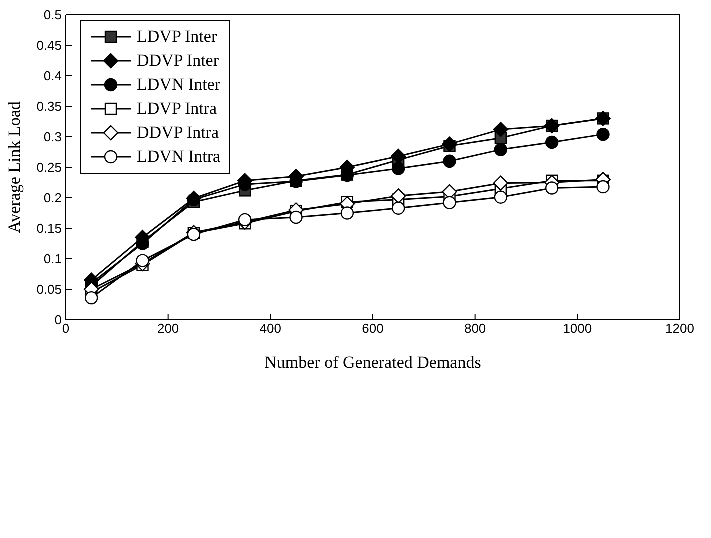  What do you see at coordinates (577, 328) in the screenshot?
I see `x-tick-label: 1000` at bounding box center [577, 328].